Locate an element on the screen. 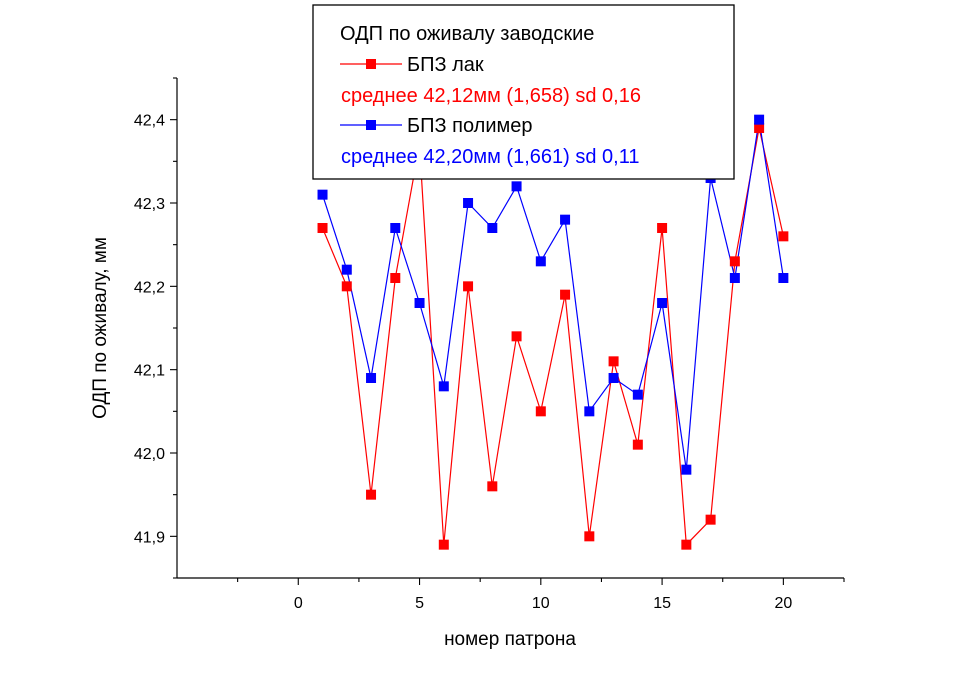 The image size is (980, 693). x-tick-label: 20 is located at coordinates (783, 603).